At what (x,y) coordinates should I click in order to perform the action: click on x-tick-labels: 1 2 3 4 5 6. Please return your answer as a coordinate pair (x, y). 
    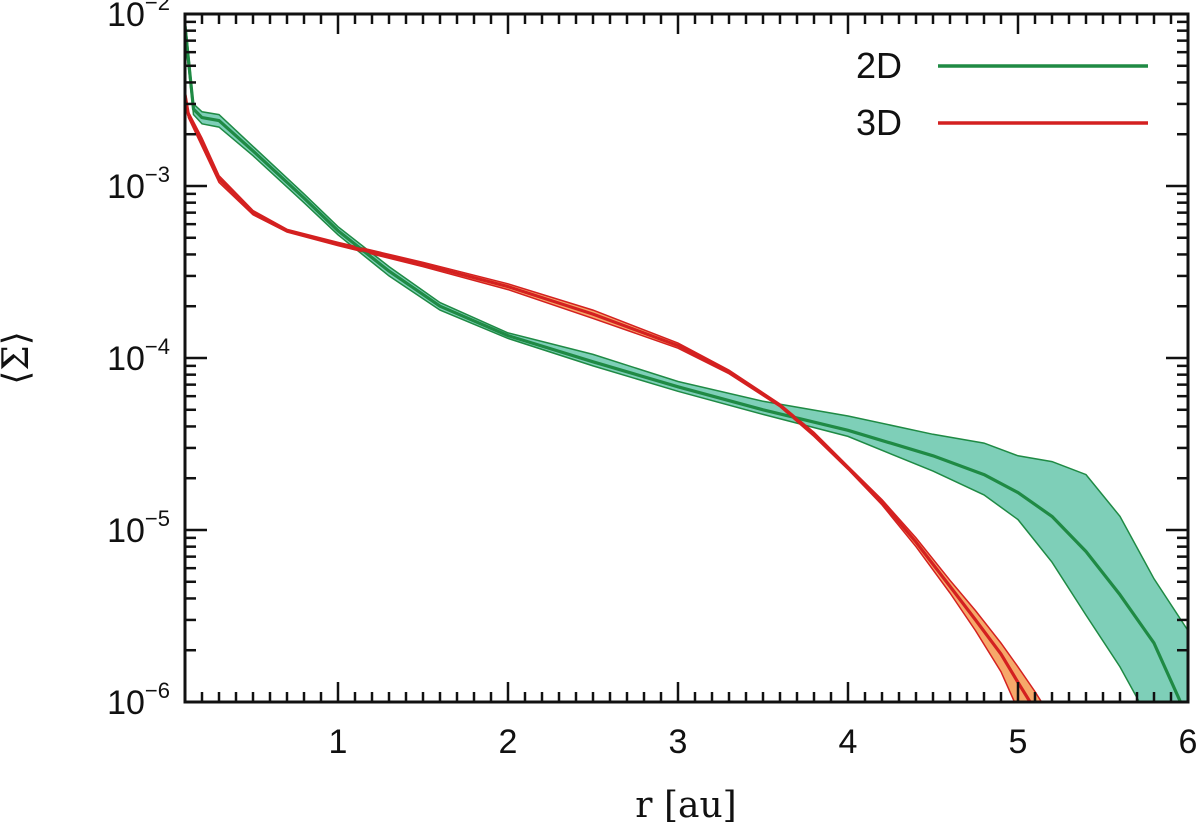
    Looking at the image, I should click on (763, 742).